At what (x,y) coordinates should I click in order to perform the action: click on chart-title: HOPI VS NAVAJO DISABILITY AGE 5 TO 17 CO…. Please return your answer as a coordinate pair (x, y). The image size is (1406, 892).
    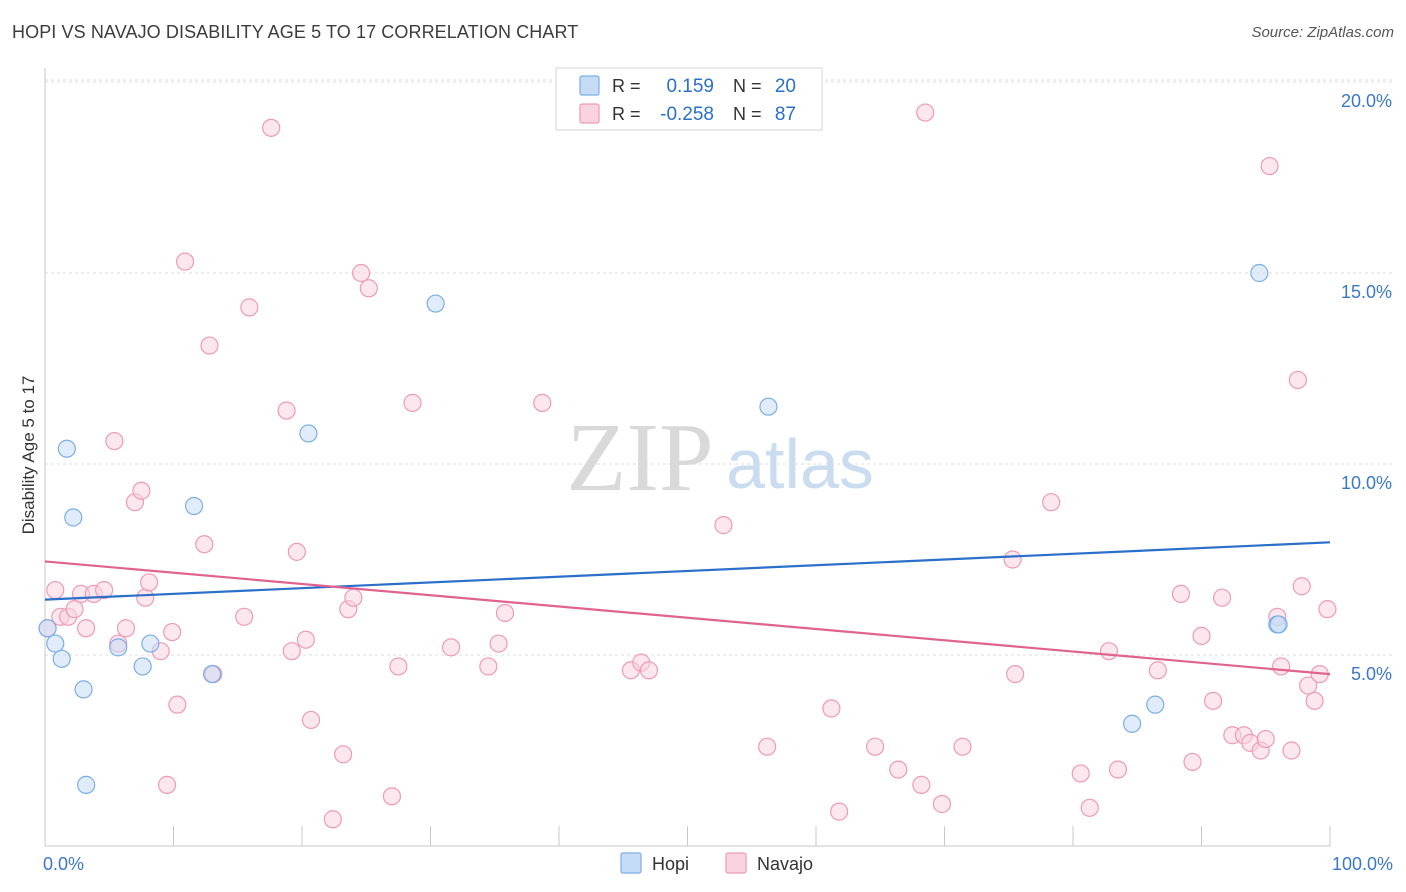
    Looking at the image, I should click on (295, 32).